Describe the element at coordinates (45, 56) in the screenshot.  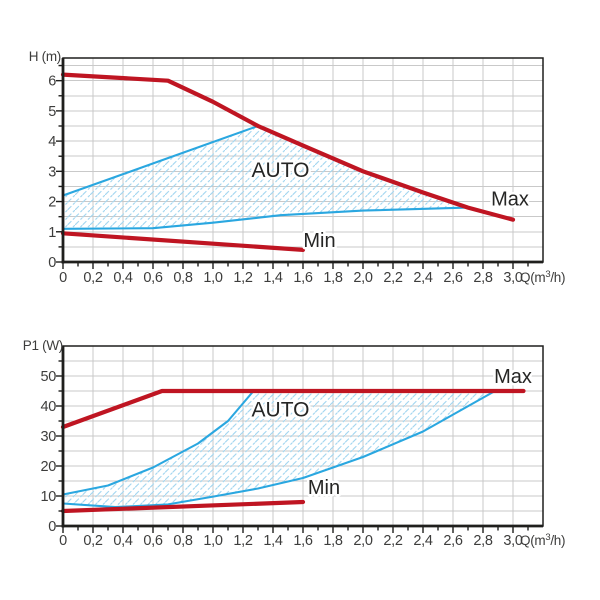
I see `y-axis-title: H (m)` at that location.